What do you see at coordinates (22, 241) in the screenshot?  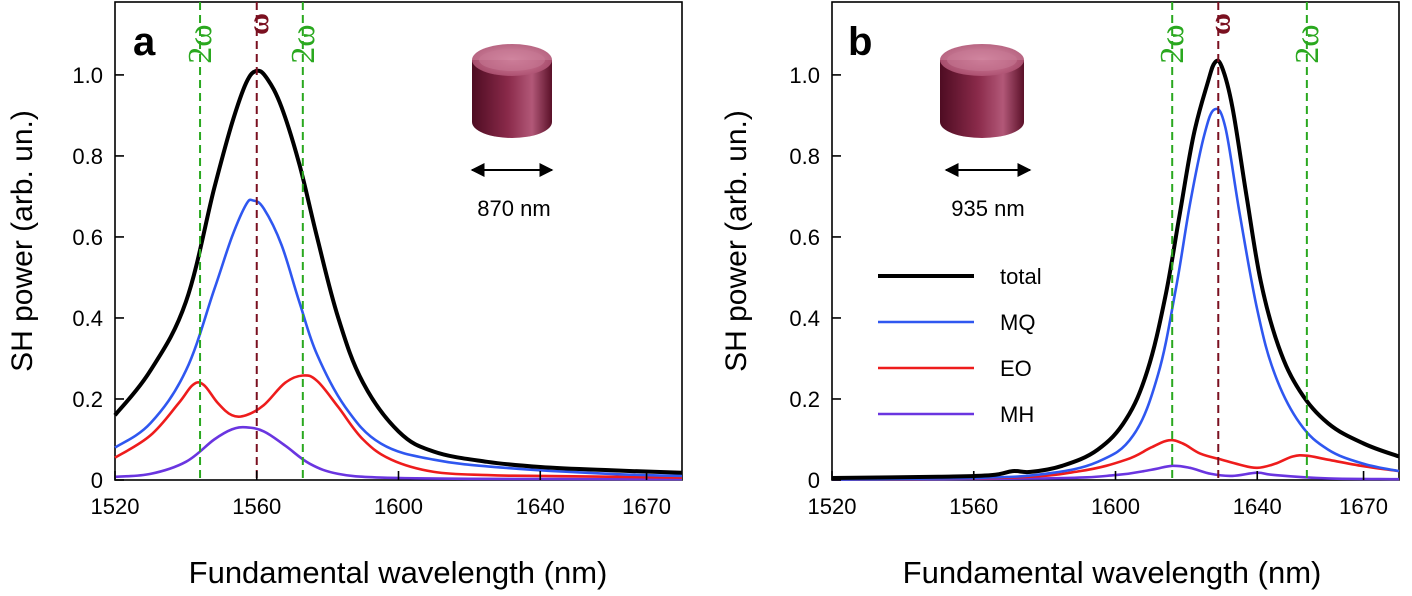 I see `y-axis-label-a: SH power (arb. un.)` at bounding box center [22, 241].